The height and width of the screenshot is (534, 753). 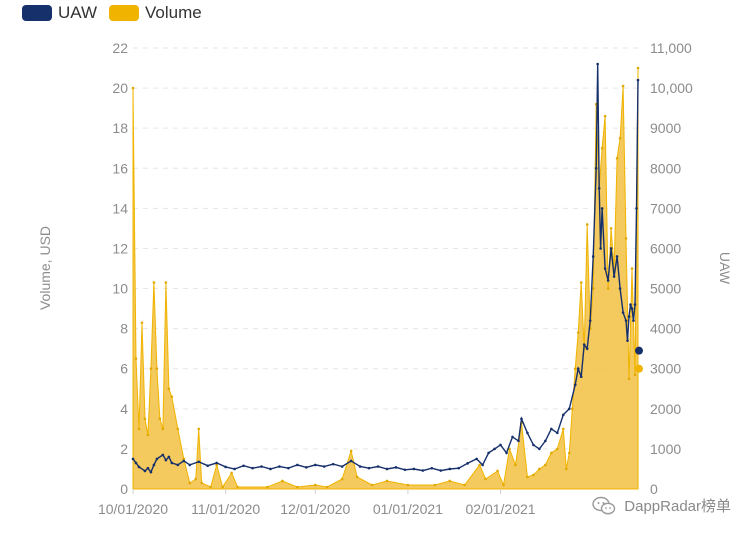 I want to click on watermark: DappRadar榜单, so click(x=661, y=505).